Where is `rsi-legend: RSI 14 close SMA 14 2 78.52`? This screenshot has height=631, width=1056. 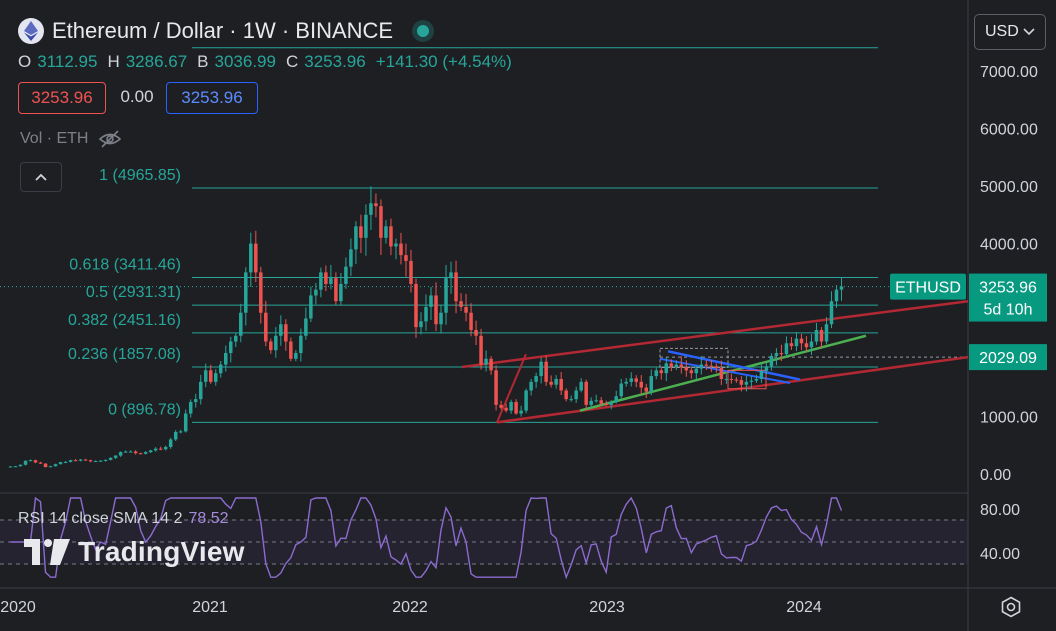
rsi-legend: RSI 14 close SMA 14 2 78.52 is located at coordinates (123, 519).